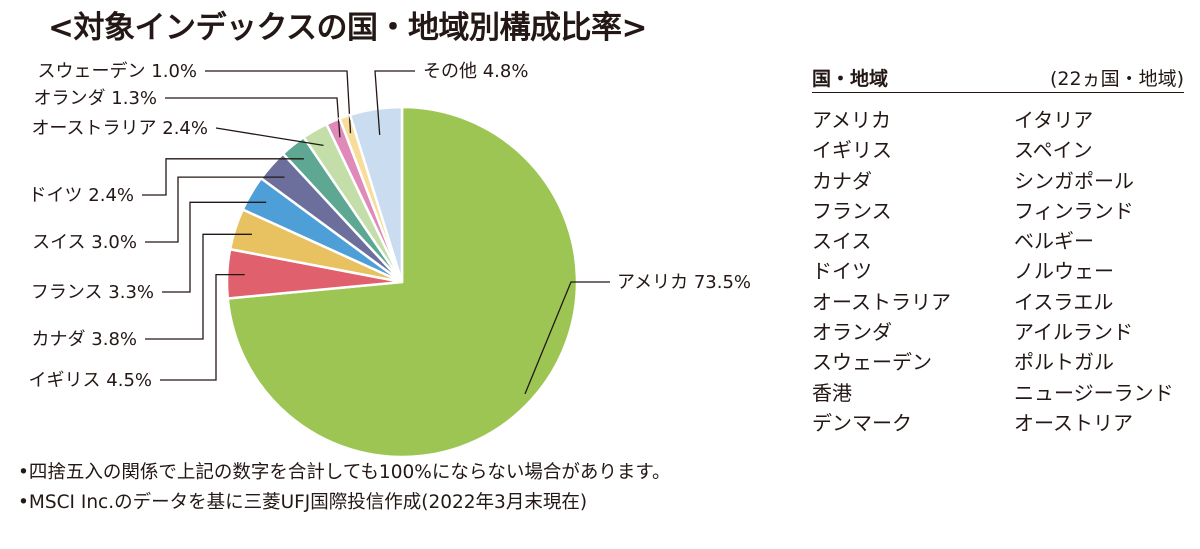 This screenshot has height=549, width=1200. Describe the element at coordinates (842, 241) in the screenshot. I see `country-item: スイス` at that location.